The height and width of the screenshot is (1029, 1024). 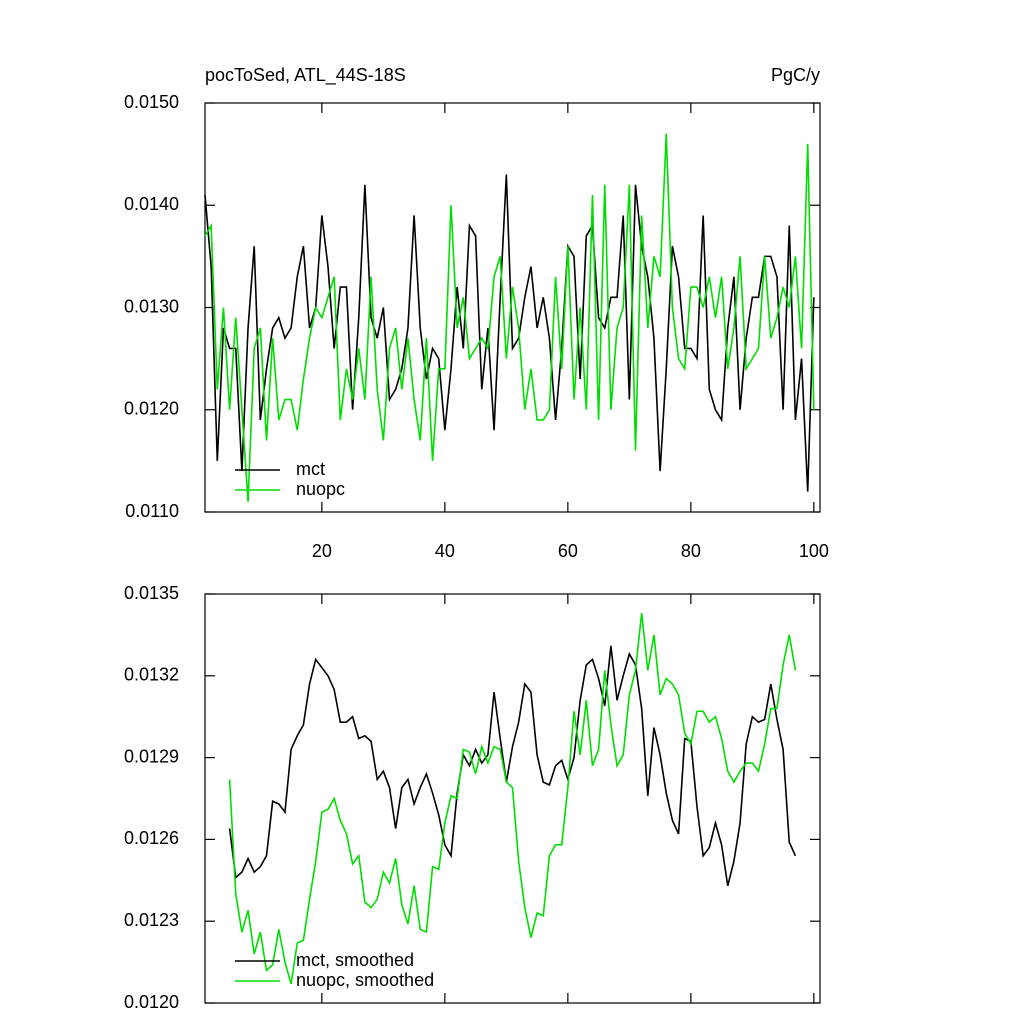 I want to click on y-tick-label: 0.0135, so click(x=151, y=593).